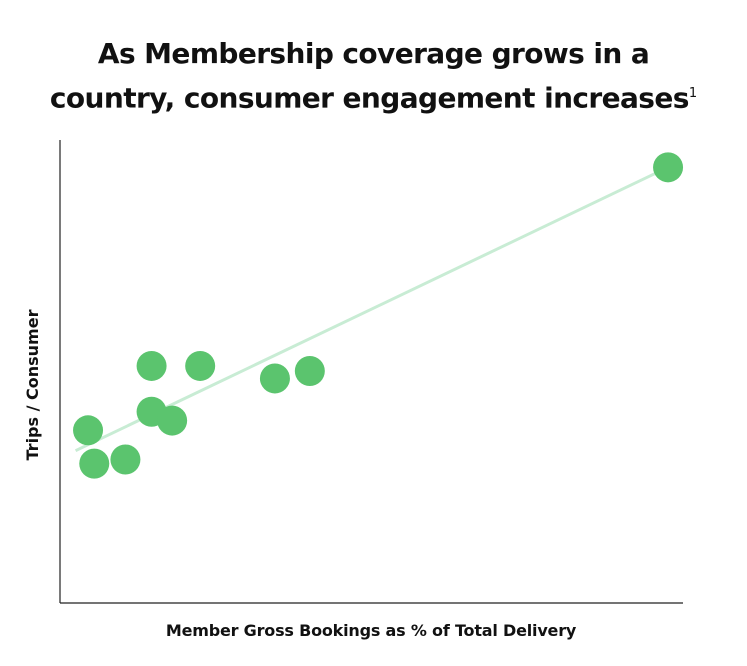  What do you see at coordinates (369, 98) in the screenshot?
I see `chart-title-line-2-text: country, consumer engagement increases` at bounding box center [369, 98].